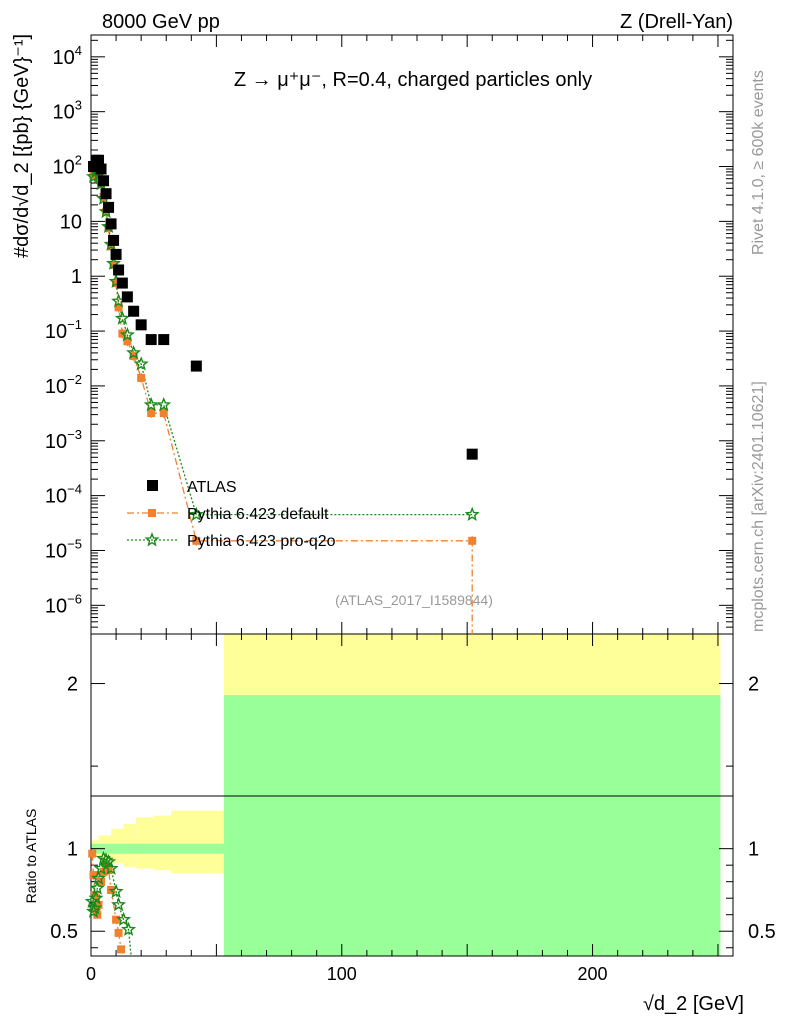 The image size is (786, 1024). Describe the element at coordinates (676, 22) in the screenshot. I see `header-right: Z (Drell-Yan)` at that location.